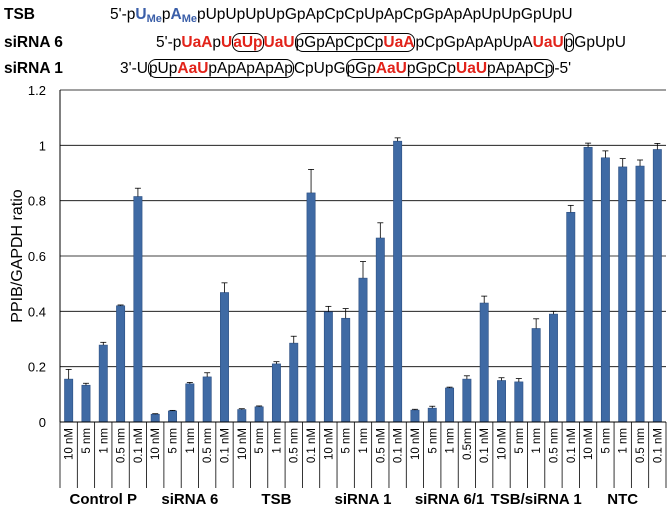 This screenshot has width=670, height=513. What do you see at coordinates (431, 68) in the screenshot?
I see `sequence-segment: pGpCp` at bounding box center [431, 68].